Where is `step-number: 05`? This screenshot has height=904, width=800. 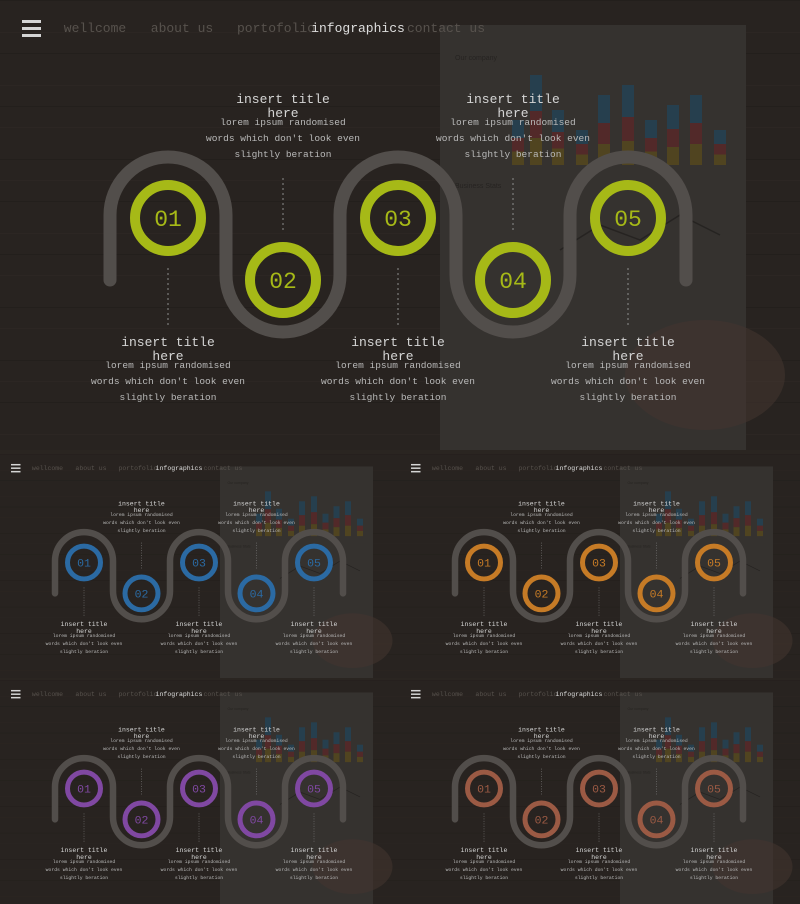
step-number: 05 is located at coordinates (714, 564).